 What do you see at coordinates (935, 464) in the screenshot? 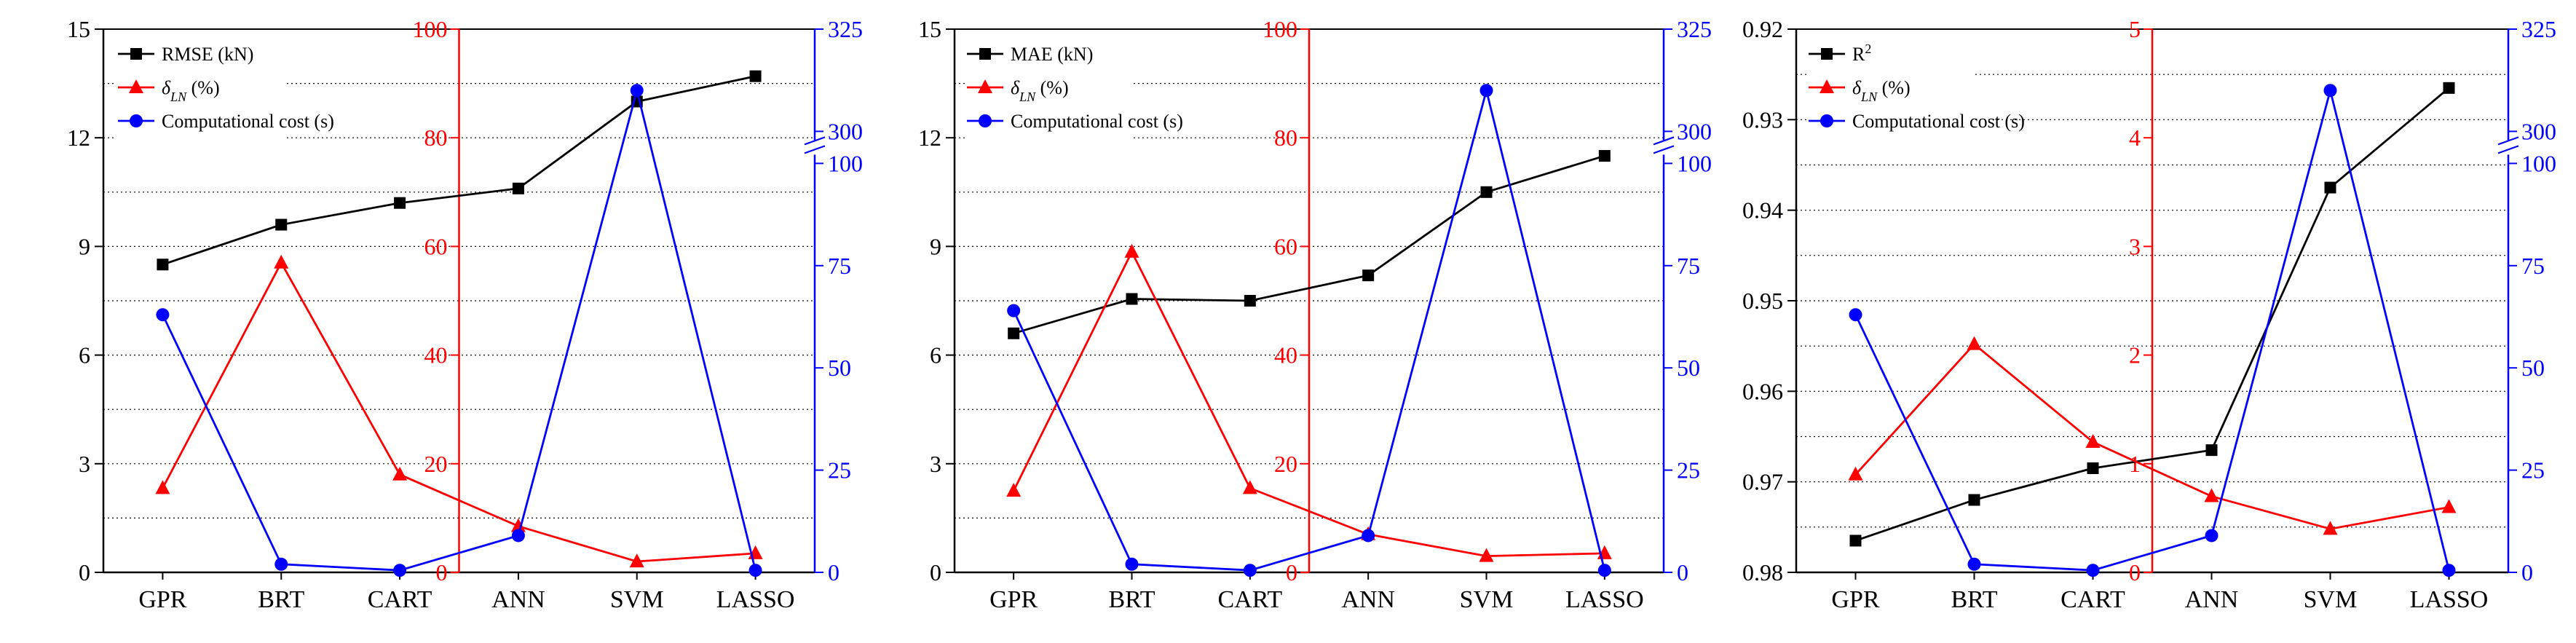
I see `left-tick-label: 3` at bounding box center [935, 464].